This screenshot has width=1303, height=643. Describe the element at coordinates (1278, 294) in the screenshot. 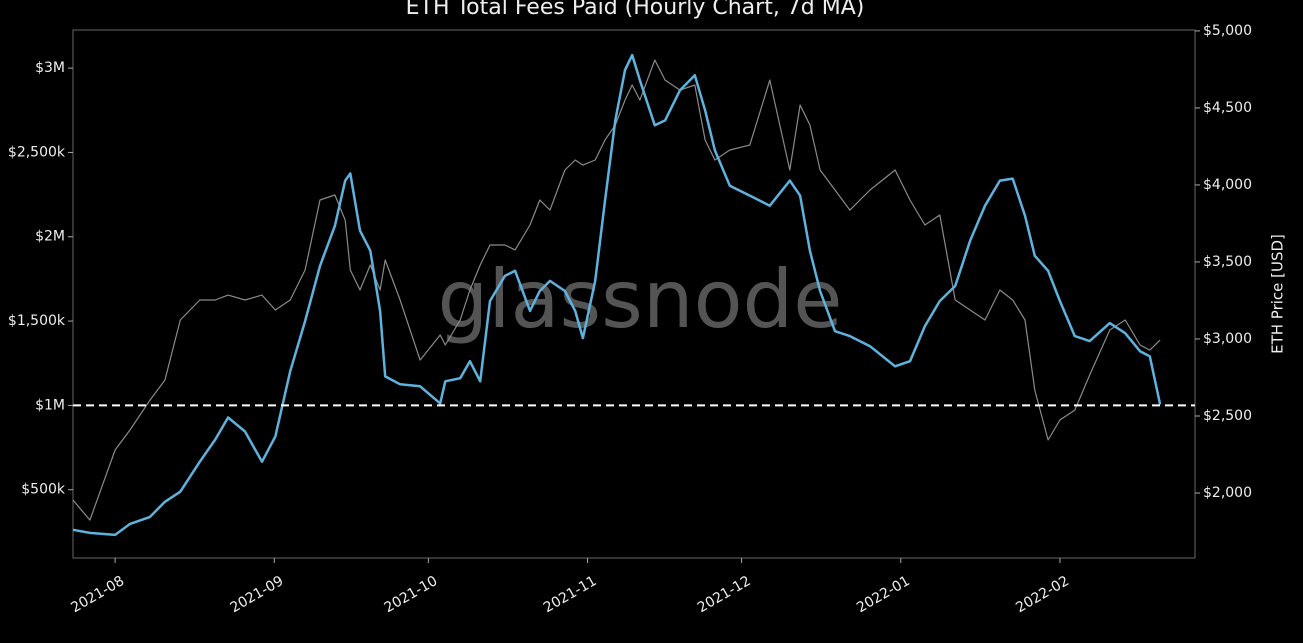

I see `y2-axis-label: ETH Price [USD]` at that location.